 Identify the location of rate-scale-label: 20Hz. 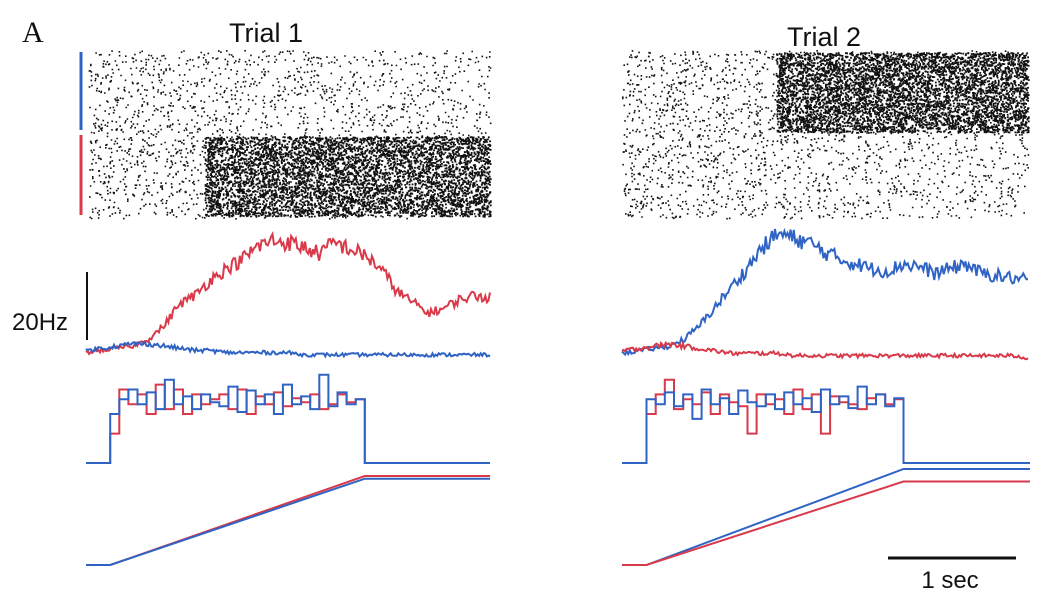
(40, 322).